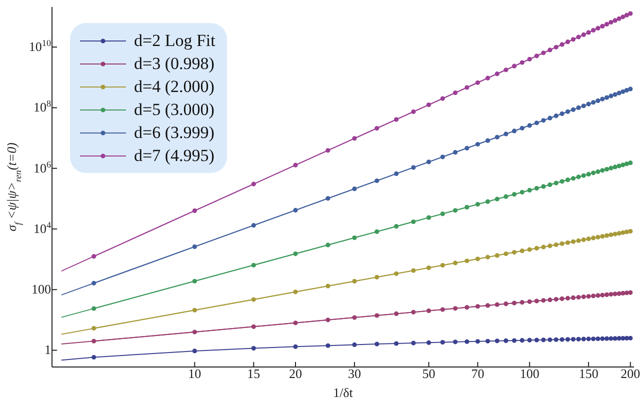 This screenshot has width=642, height=404. I want to click on x-tick-label: 30, so click(354, 373).